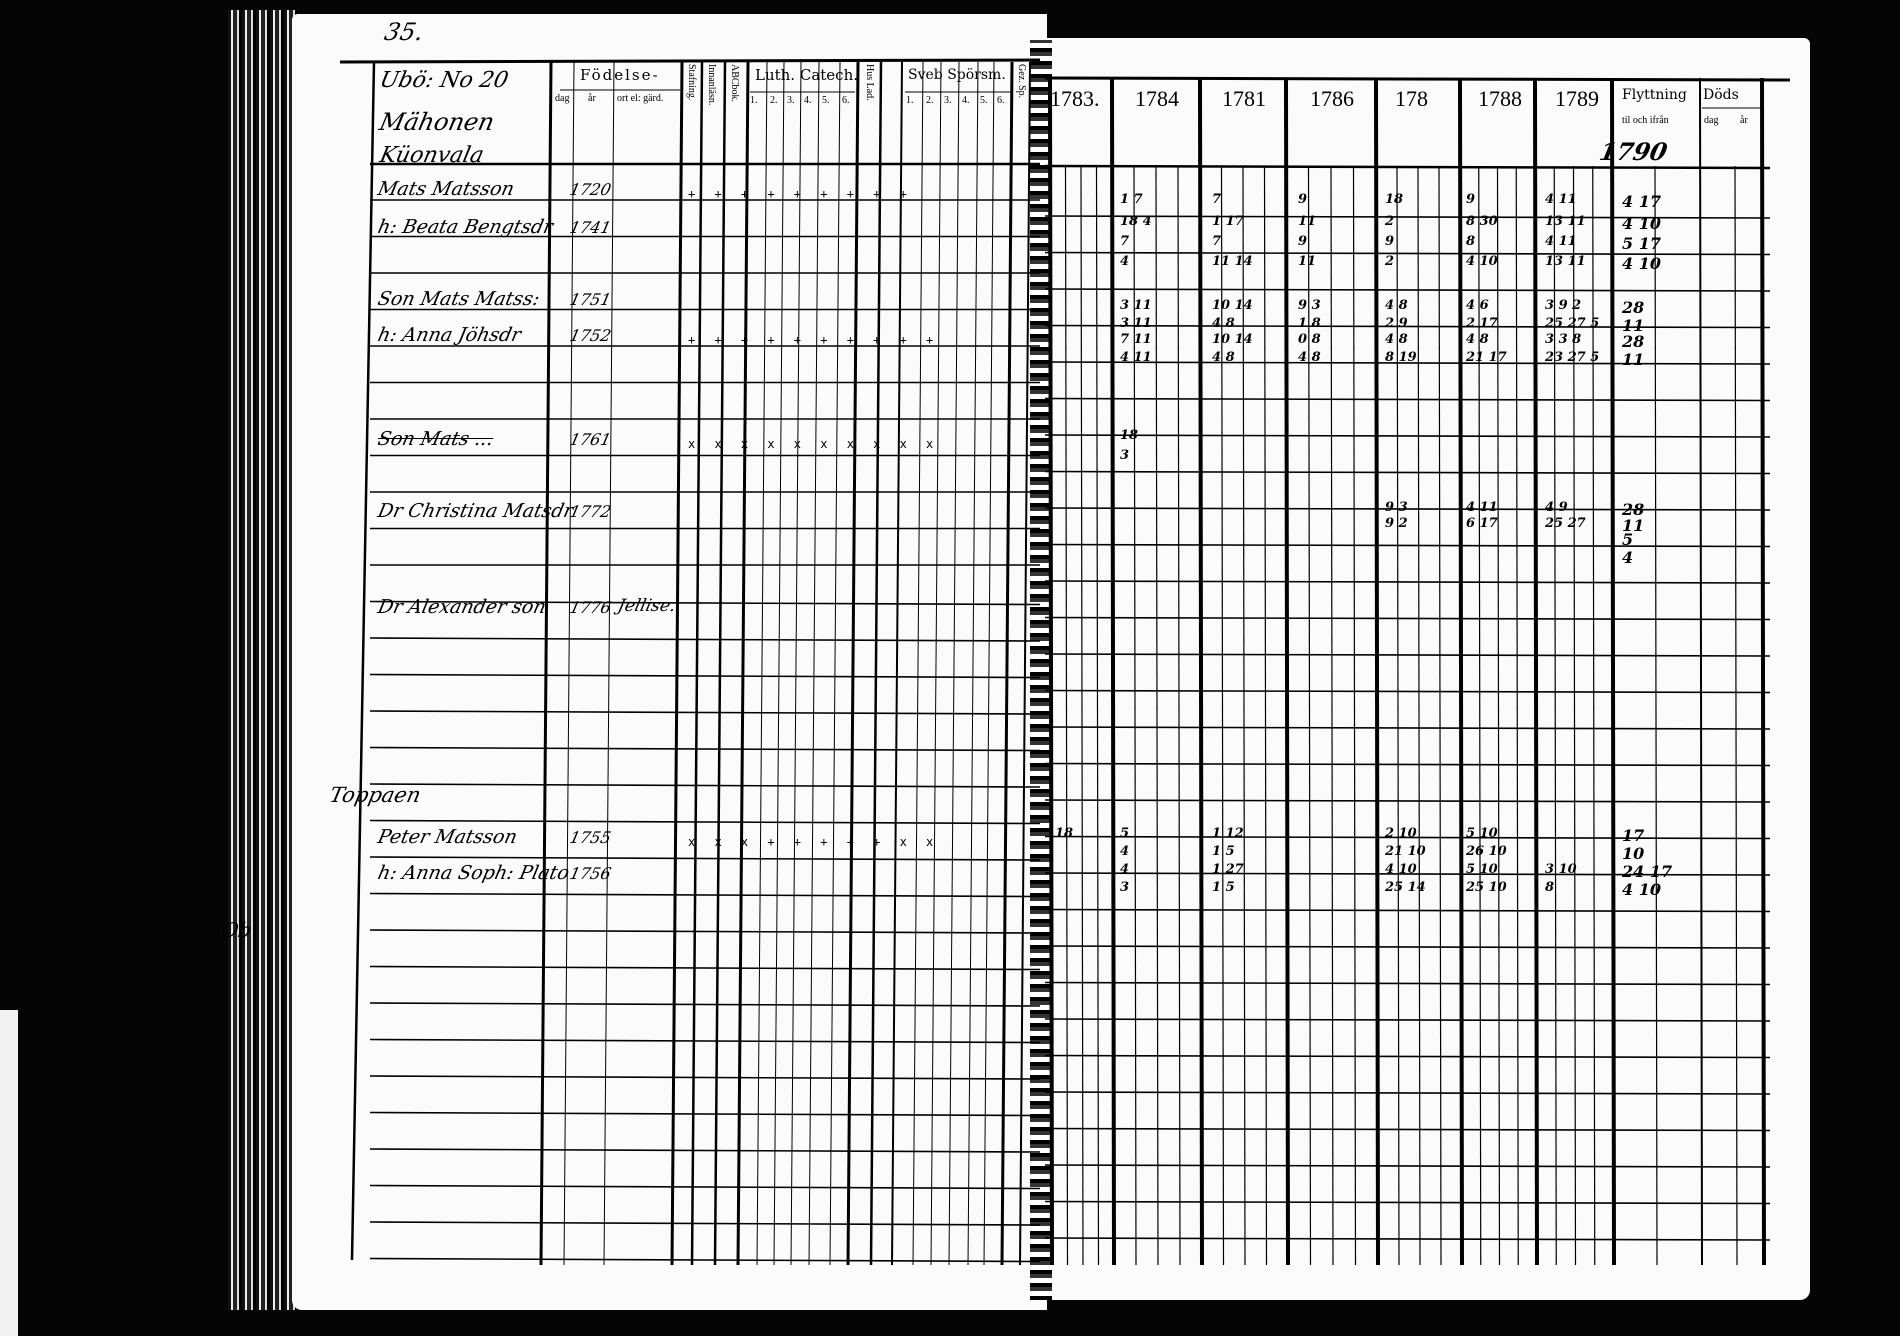  What do you see at coordinates (590, 335) in the screenshot?
I see `birth-year: 1752` at bounding box center [590, 335].